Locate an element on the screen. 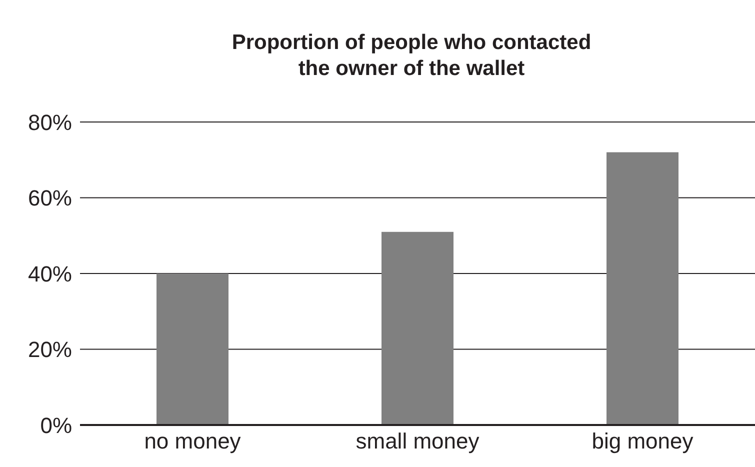  chart-title: Proportion of people who contacted the owner of the wallet is located at coordinates (411, 56).